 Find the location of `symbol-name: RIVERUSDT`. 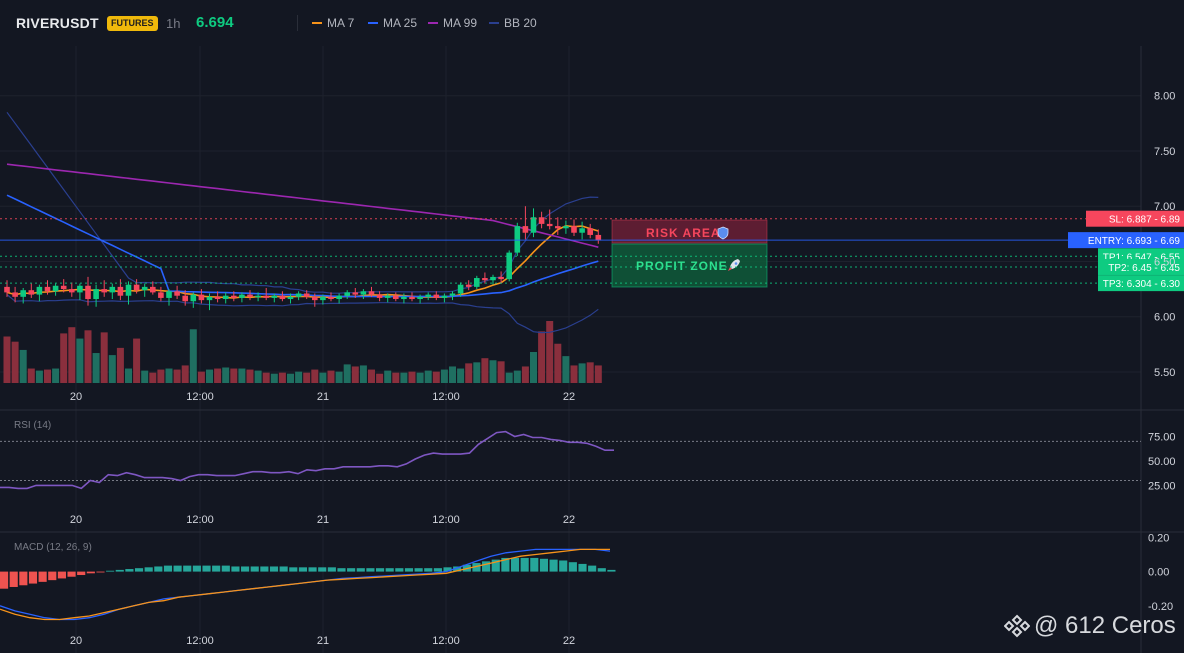

symbol-name: RIVERUSDT is located at coordinates (57, 23).